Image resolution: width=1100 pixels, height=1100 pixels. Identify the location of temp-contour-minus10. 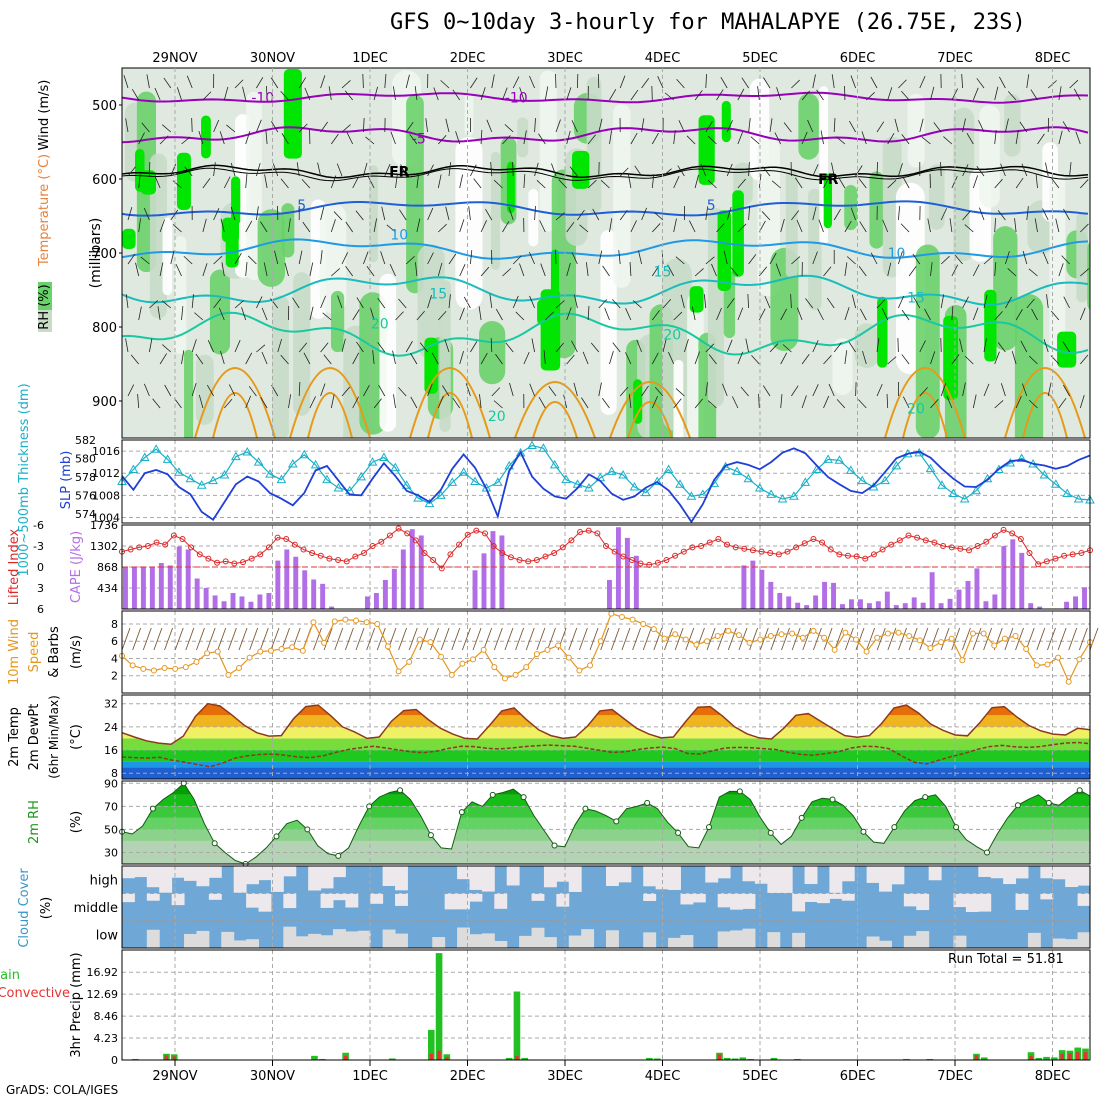
(605, 97).